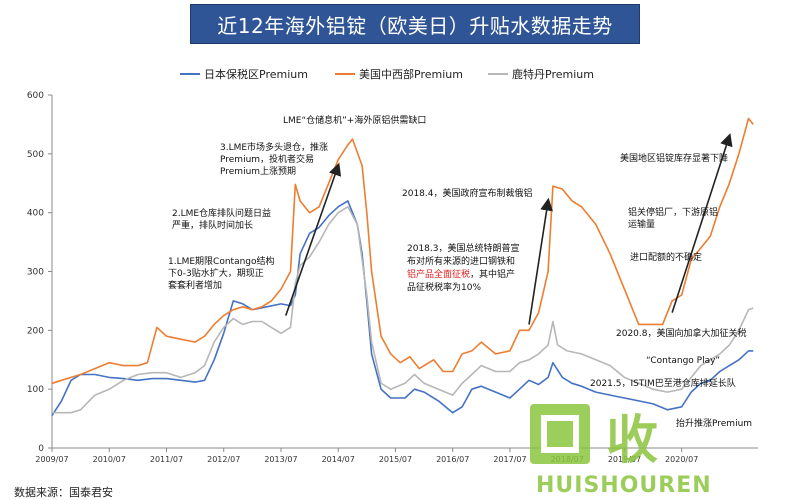 The width and height of the screenshot is (800, 500). Describe the element at coordinates (35, 214) in the screenshot. I see `y-tick-label: 400` at that location.